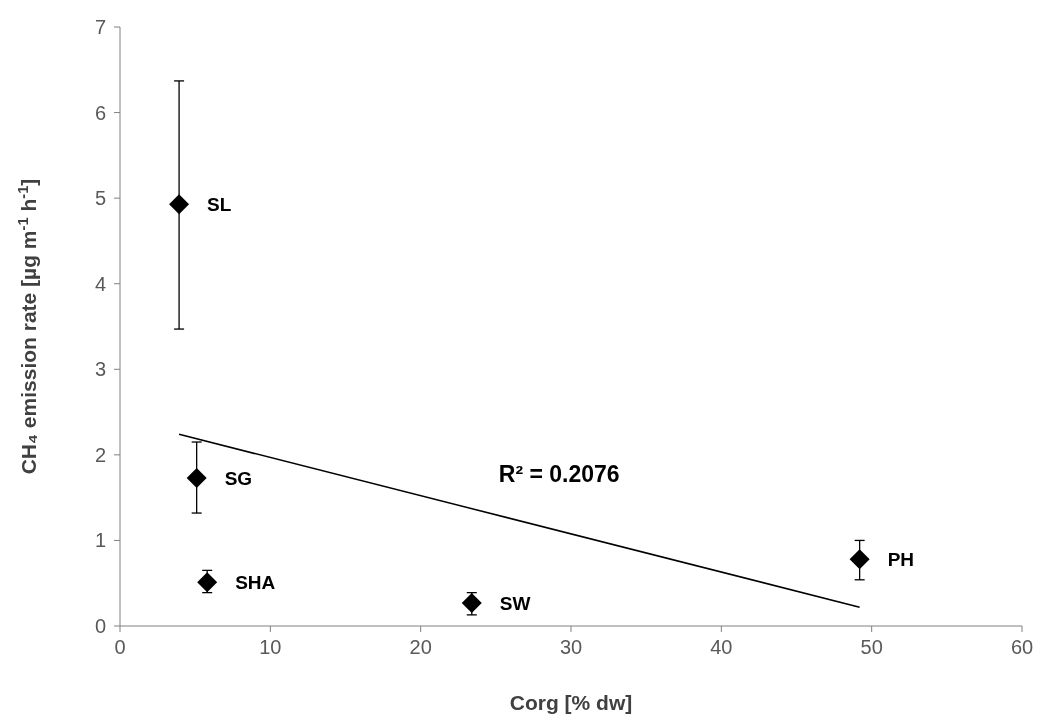 This screenshot has height=722, width=1043. What do you see at coordinates (100, 27) in the screenshot?
I see `y-tick-label: 7` at bounding box center [100, 27].